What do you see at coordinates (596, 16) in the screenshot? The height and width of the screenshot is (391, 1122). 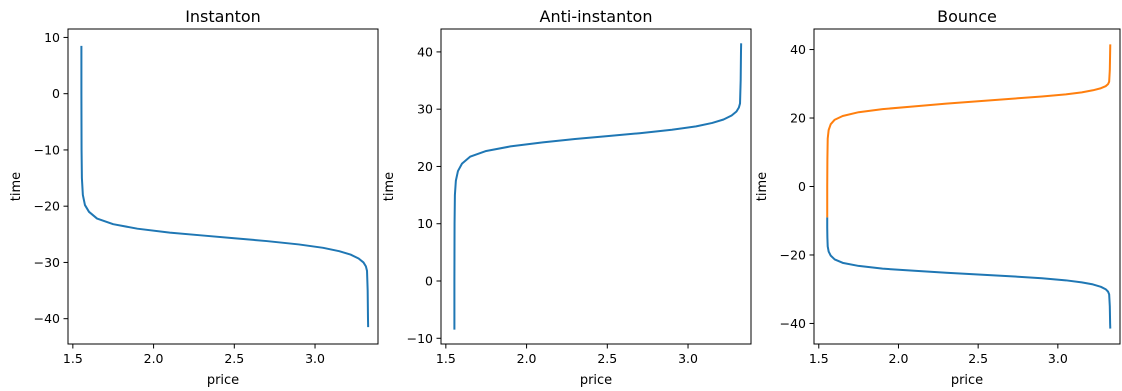 I see `chart-title: Anti-instanton` at bounding box center [596, 16].